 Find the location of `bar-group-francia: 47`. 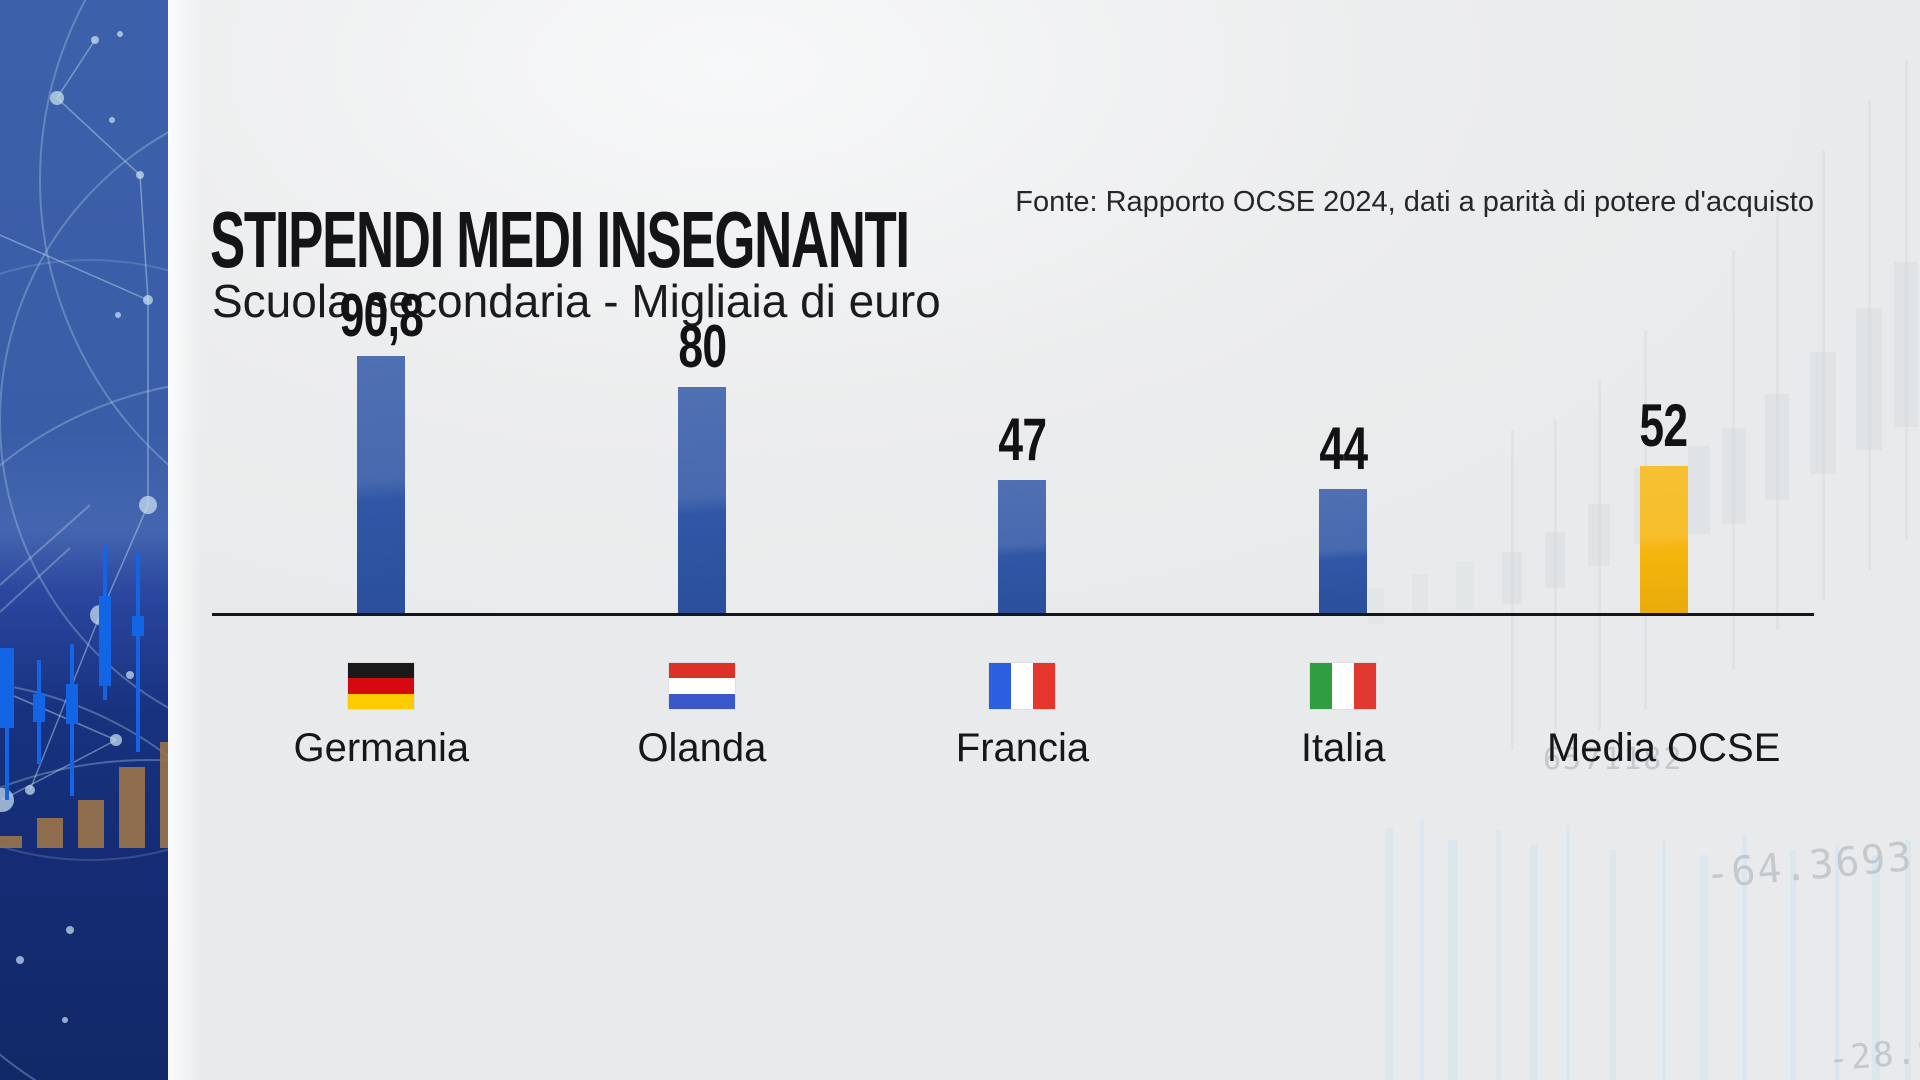

bar-group-francia: 47 is located at coordinates (1022, 444).